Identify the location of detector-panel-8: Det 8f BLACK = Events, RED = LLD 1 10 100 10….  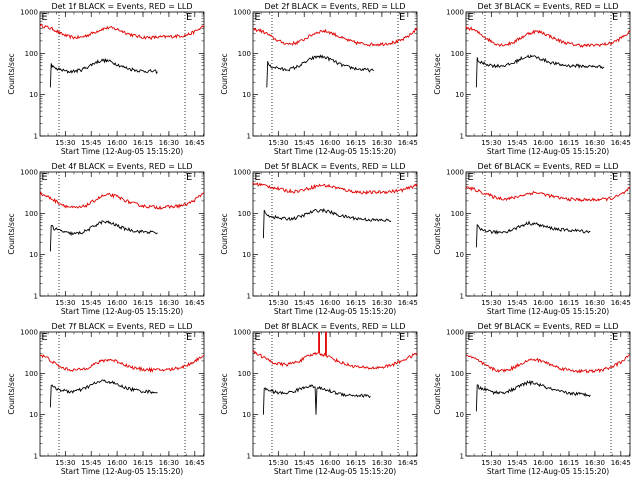
(319, 399).